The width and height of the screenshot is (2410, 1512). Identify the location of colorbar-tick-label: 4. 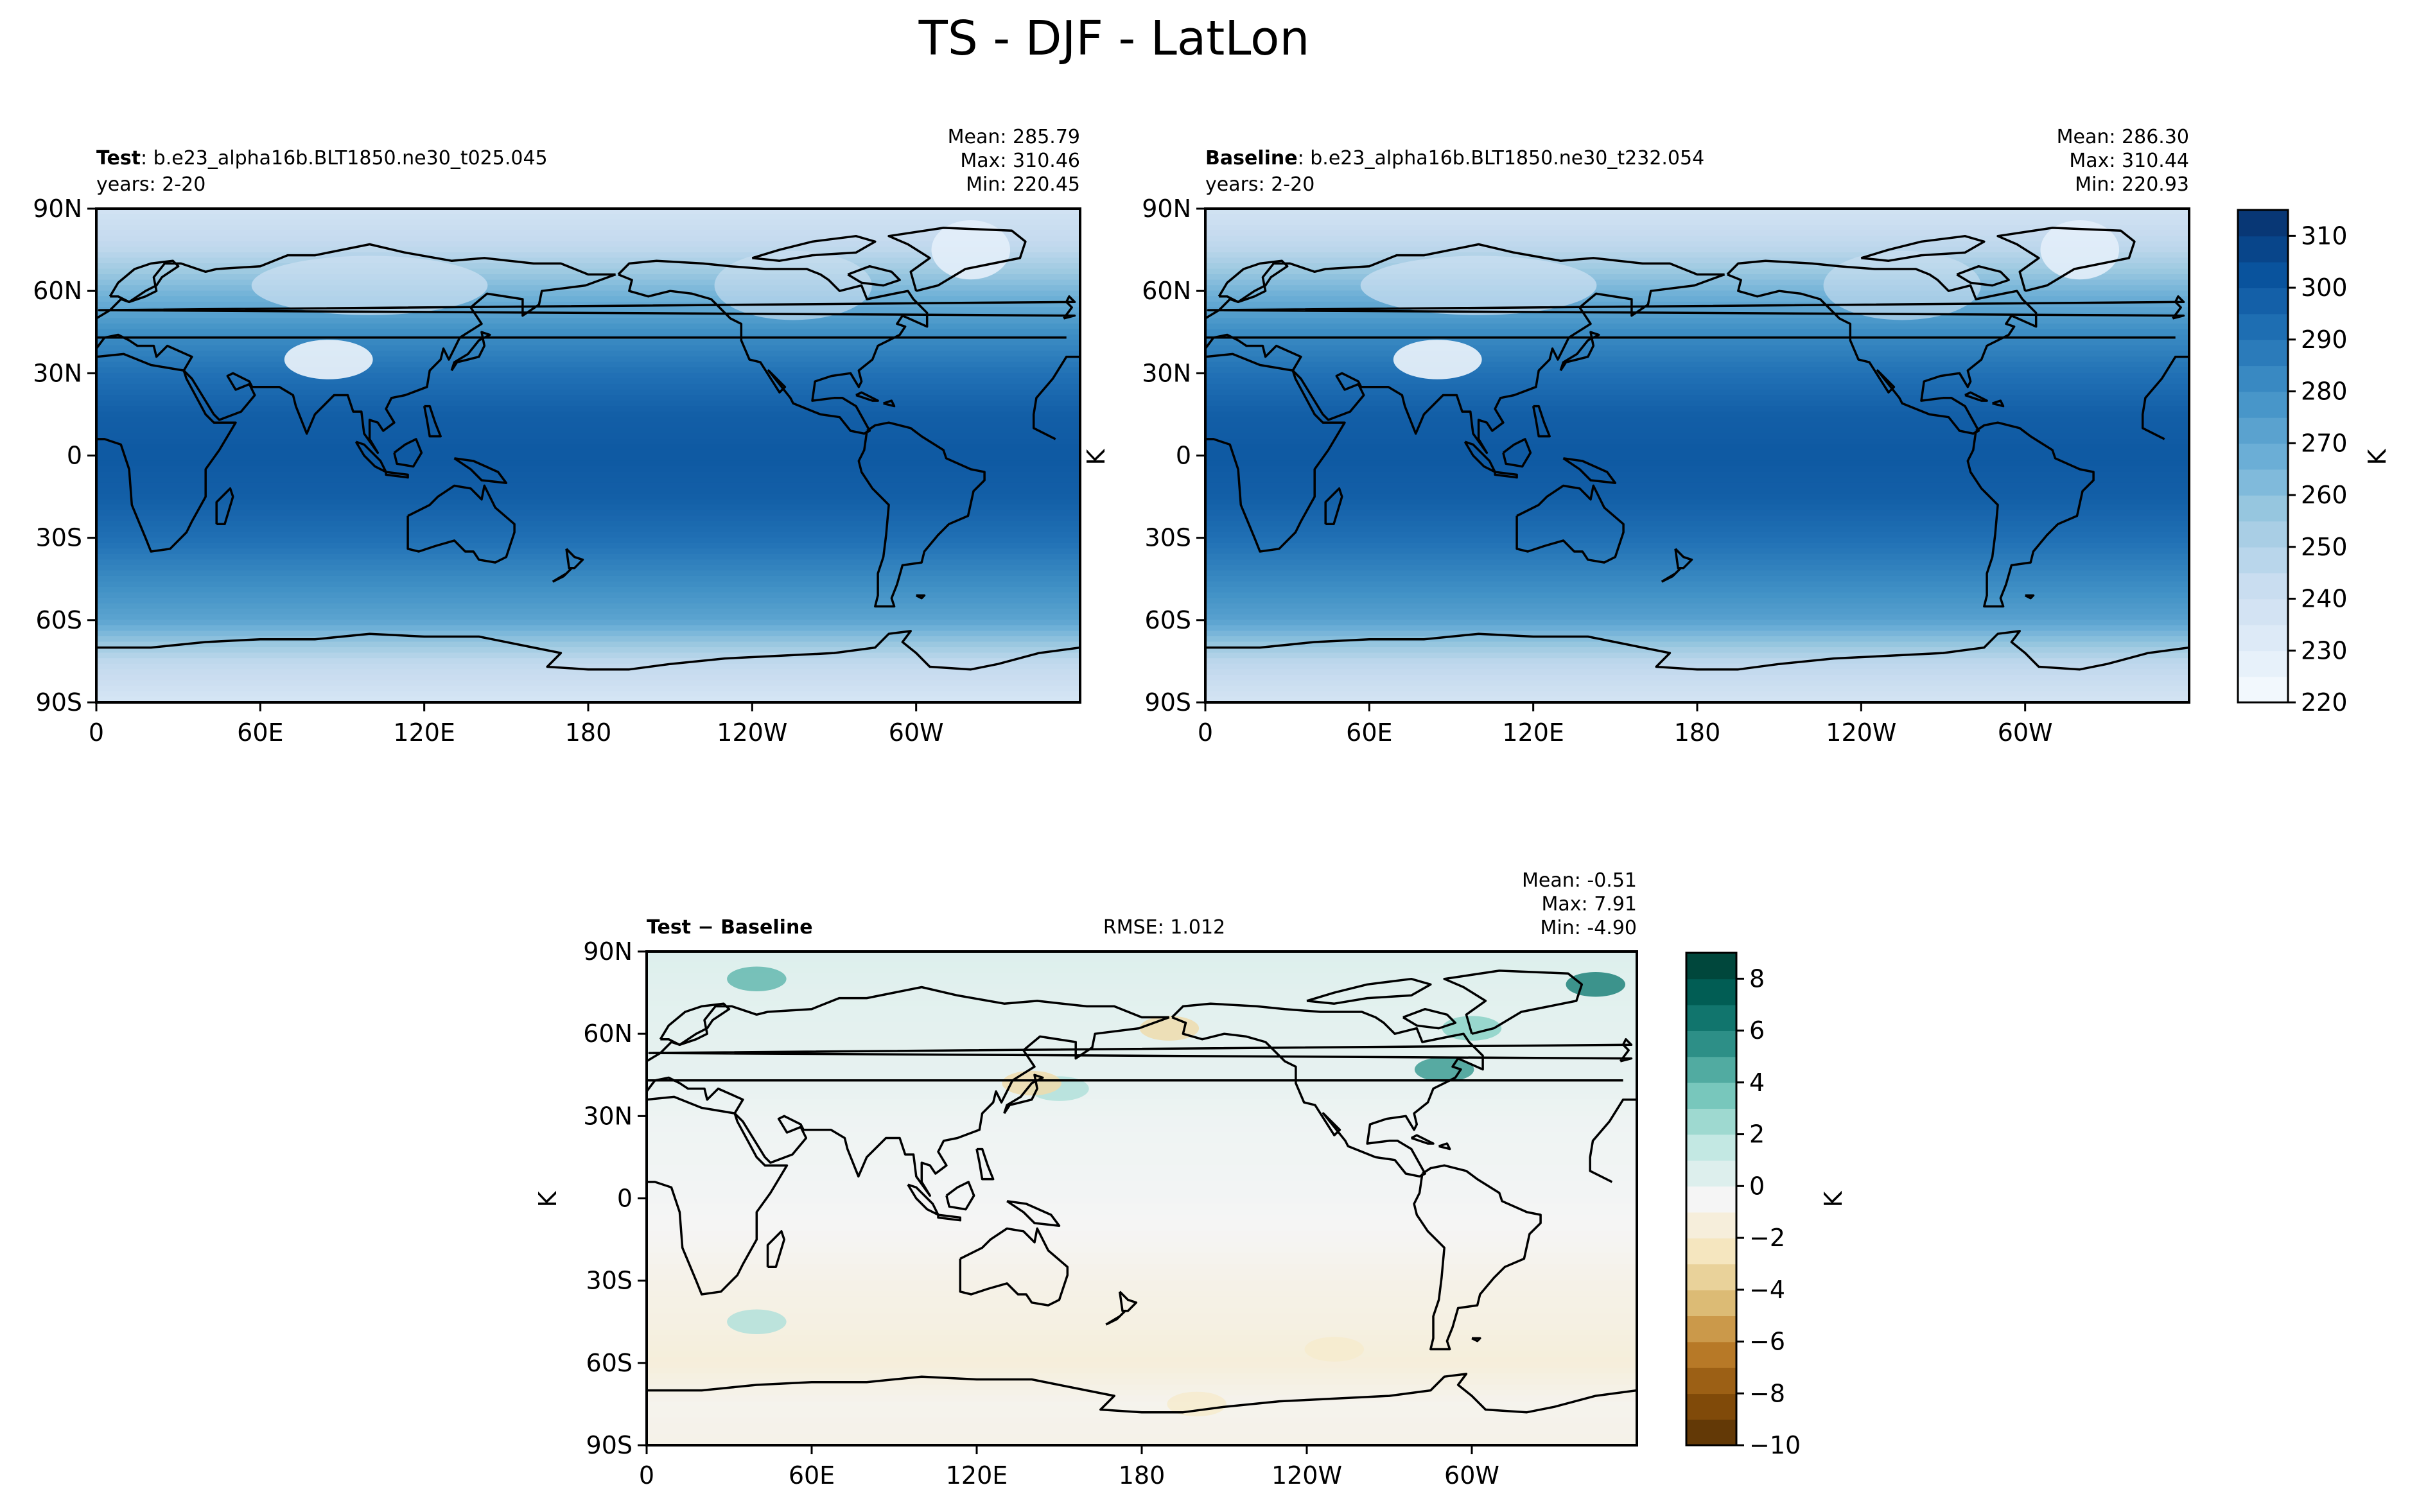
(1757, 1082).